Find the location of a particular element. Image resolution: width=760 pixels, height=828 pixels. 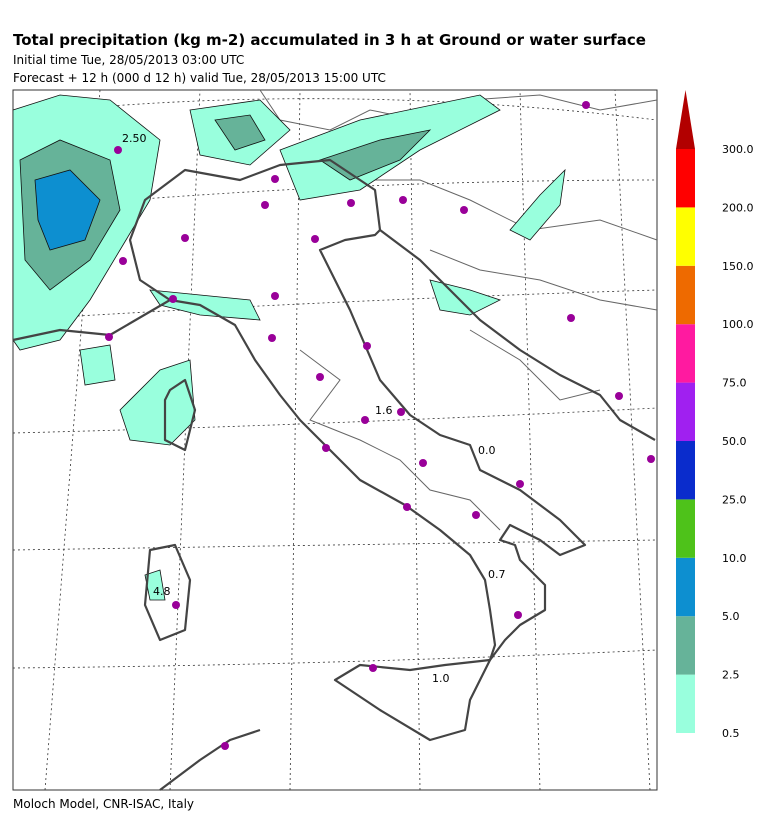

colorbar-label: 75.0 is located at coordinates (734, 383).